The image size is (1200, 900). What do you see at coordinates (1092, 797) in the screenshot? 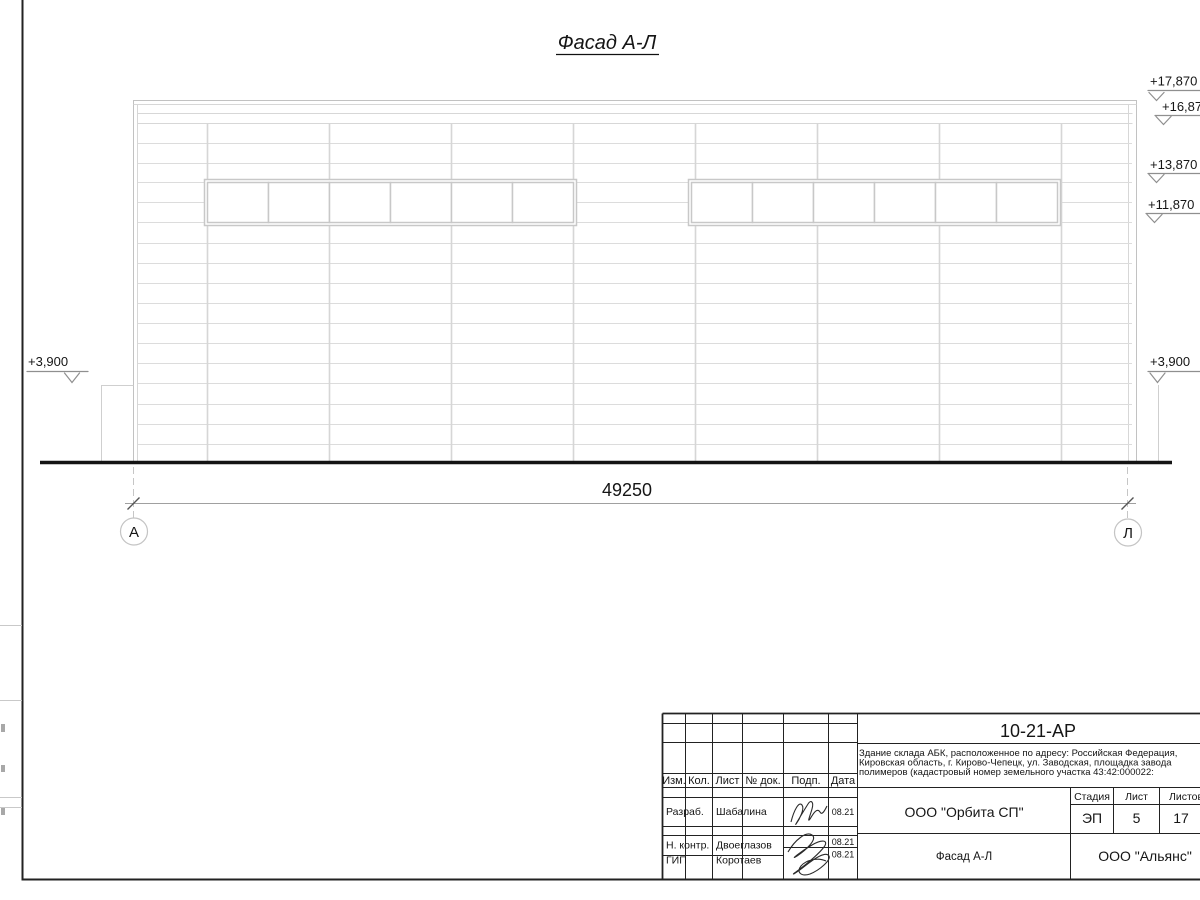
I see `header-stage: Стадия` at bounding box center [1092, 797].